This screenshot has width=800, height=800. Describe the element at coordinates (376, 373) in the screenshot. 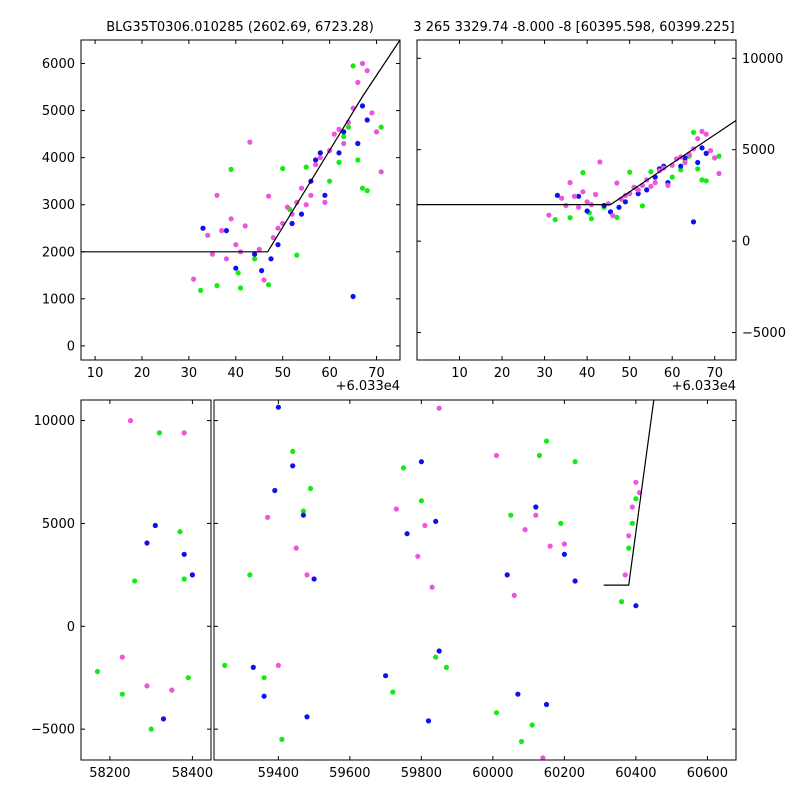

I see `x-tick-label: 70` at that location.